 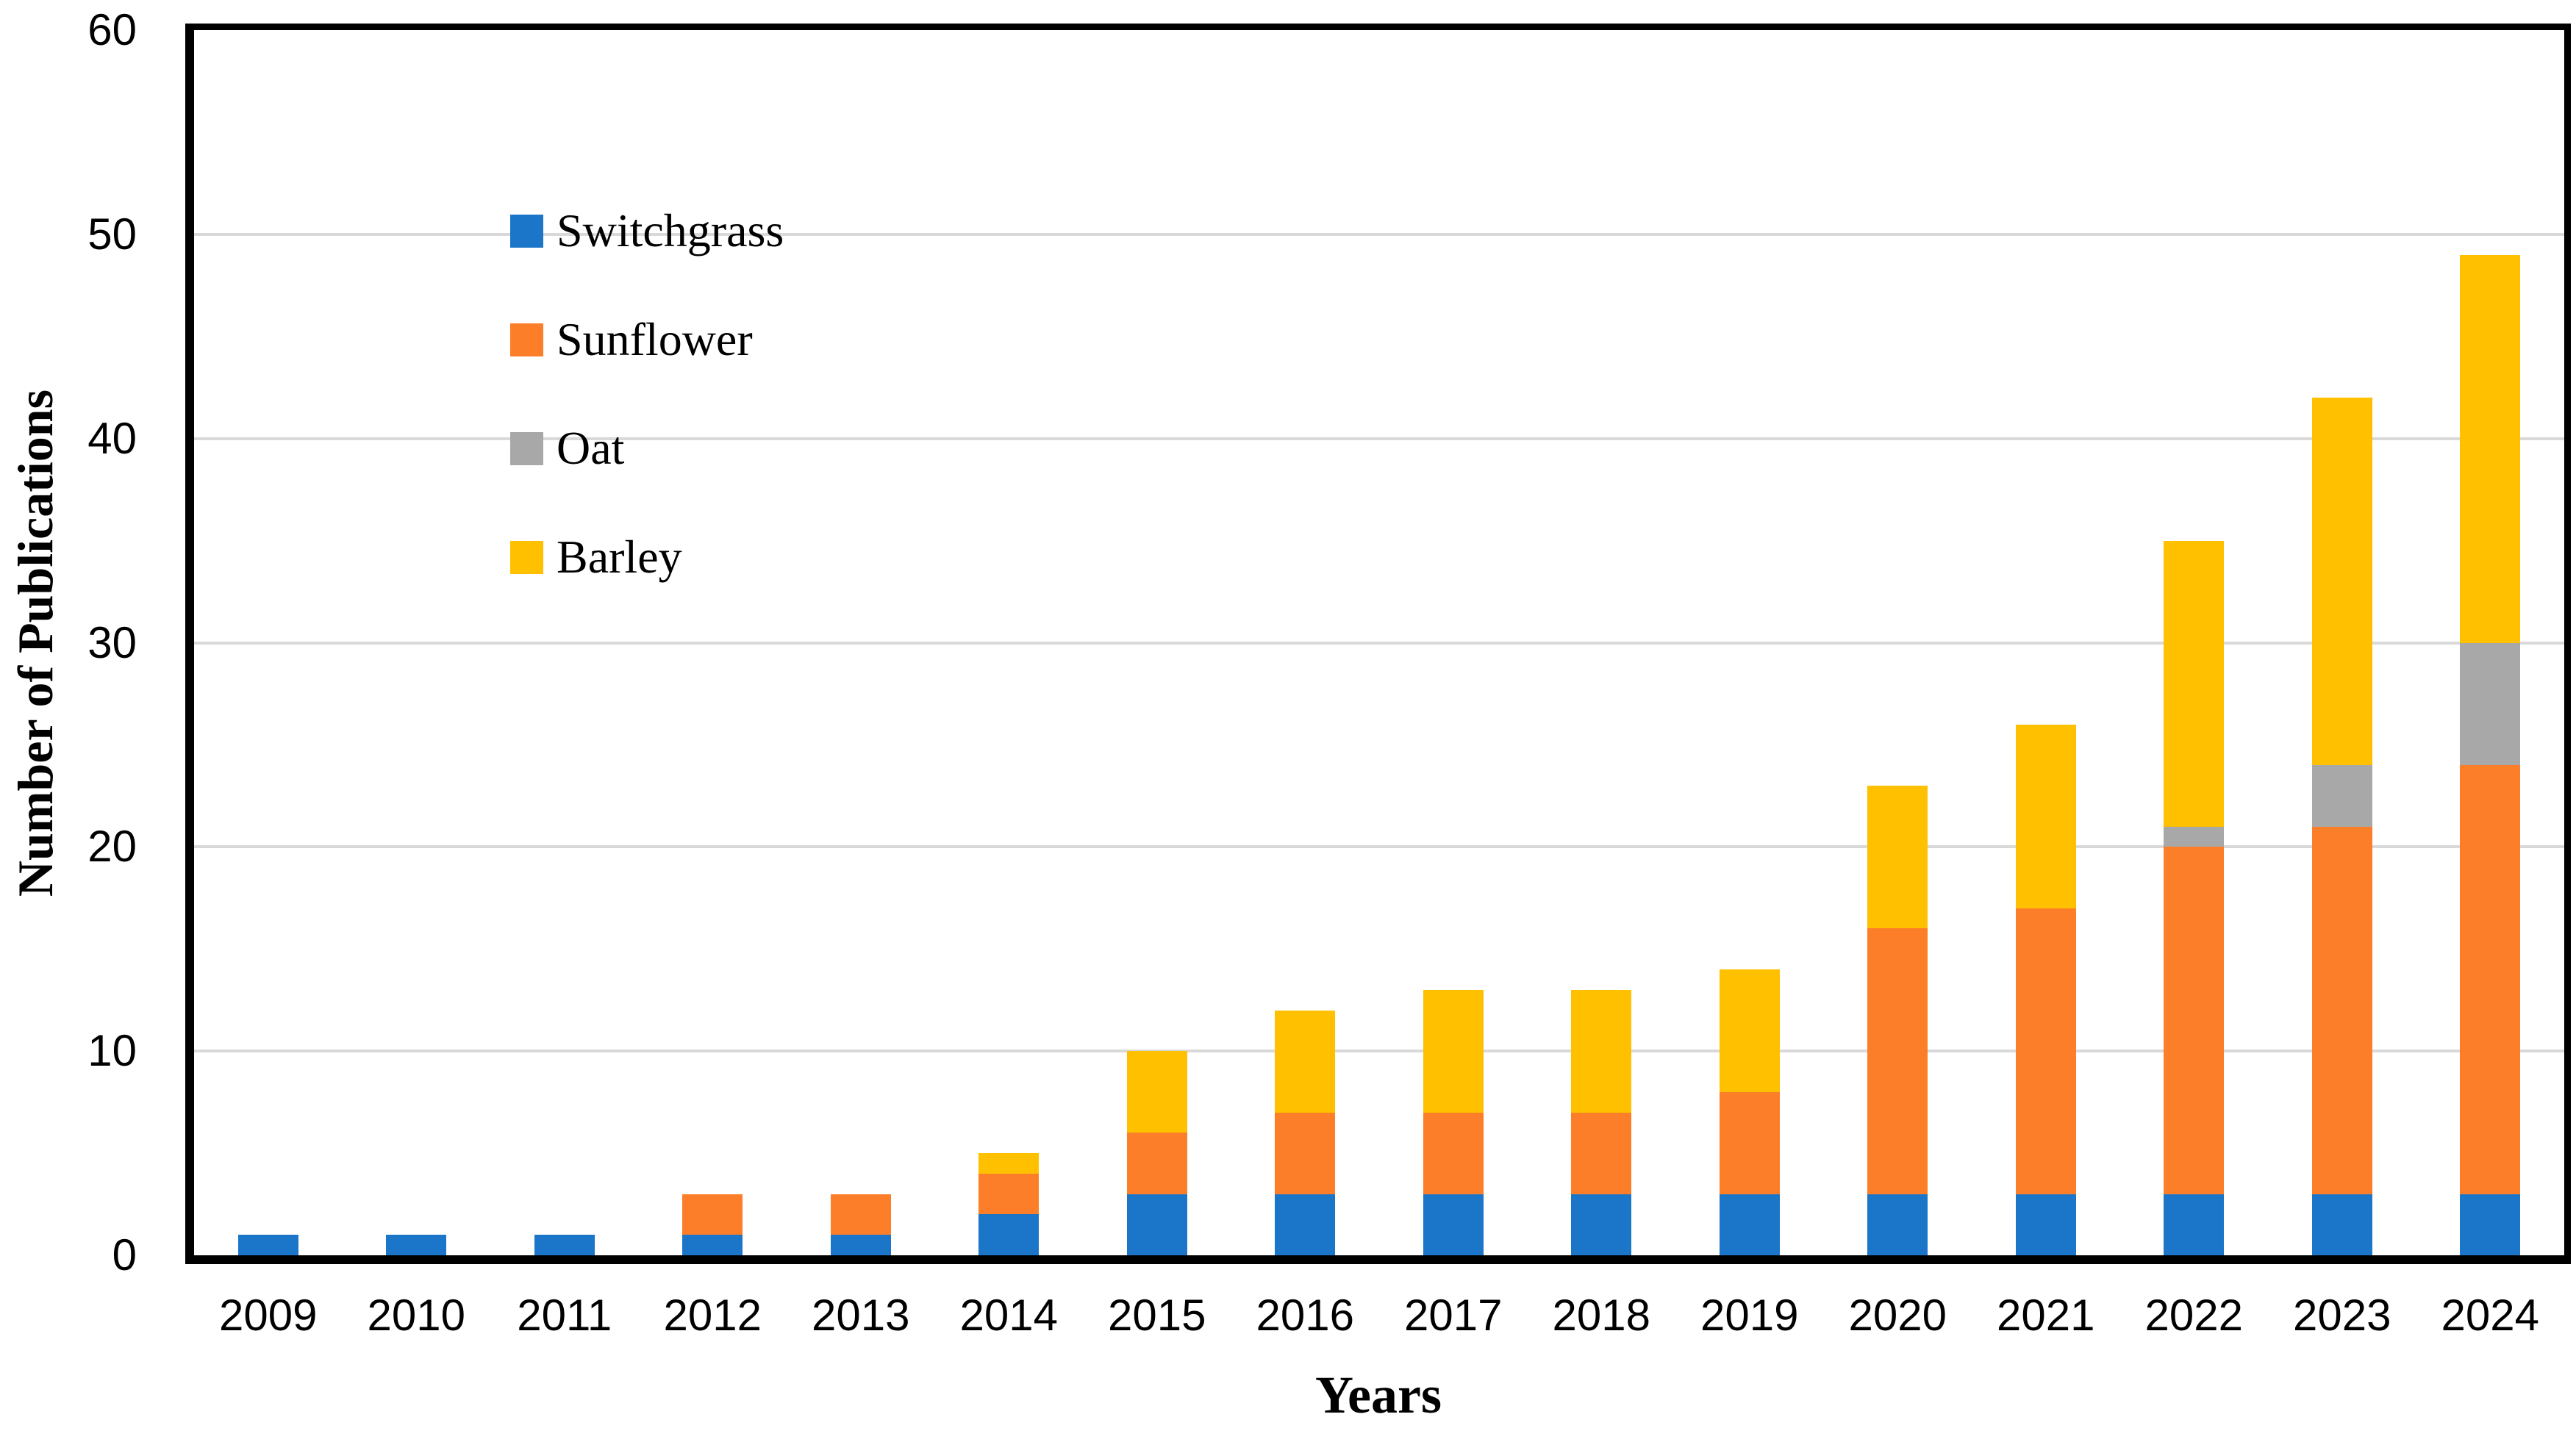 I want to click on legend-item-barley: Barley, so click(x=596, y=557).